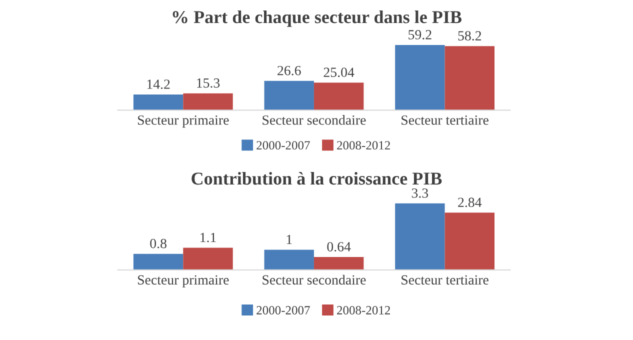 The width and height of the screenshot is (633, 340). What do you see at coordinates (317, 18) in the screenshot?
I see `chart-title: % Part de chaque secteur dans le PIB` at bounding box center [317, 18].